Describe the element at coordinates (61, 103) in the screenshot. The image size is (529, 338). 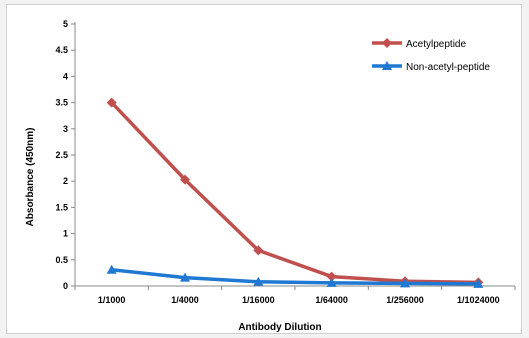
I see `y-tick-label: 3.5` at that location.